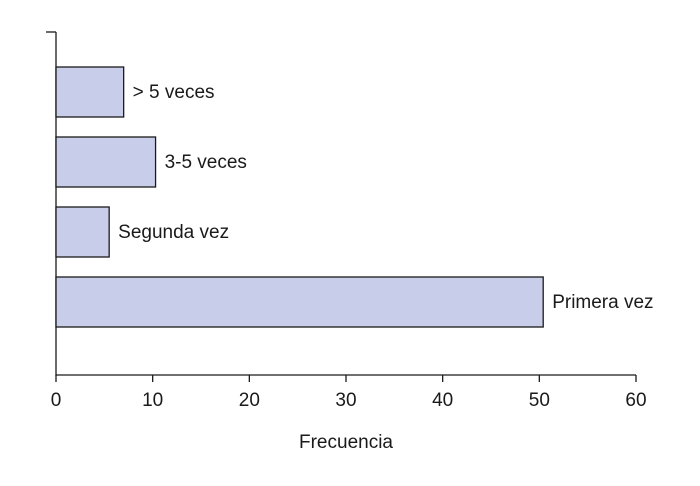  What do you see at coordinates (56, 400) in the screenshot?
I see `x-tick-label: 0` at bounding box center [56, 400].